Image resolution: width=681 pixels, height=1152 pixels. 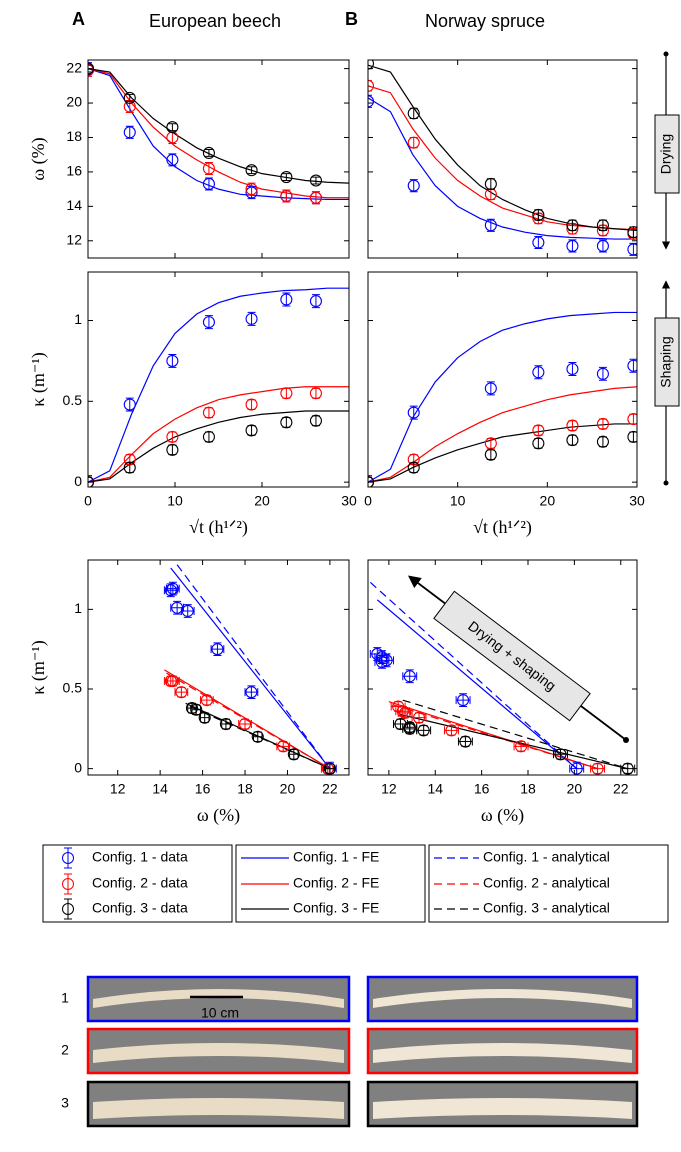 I want to click on legend-label: Config. 2 - FE, so click(x=336, y=883).